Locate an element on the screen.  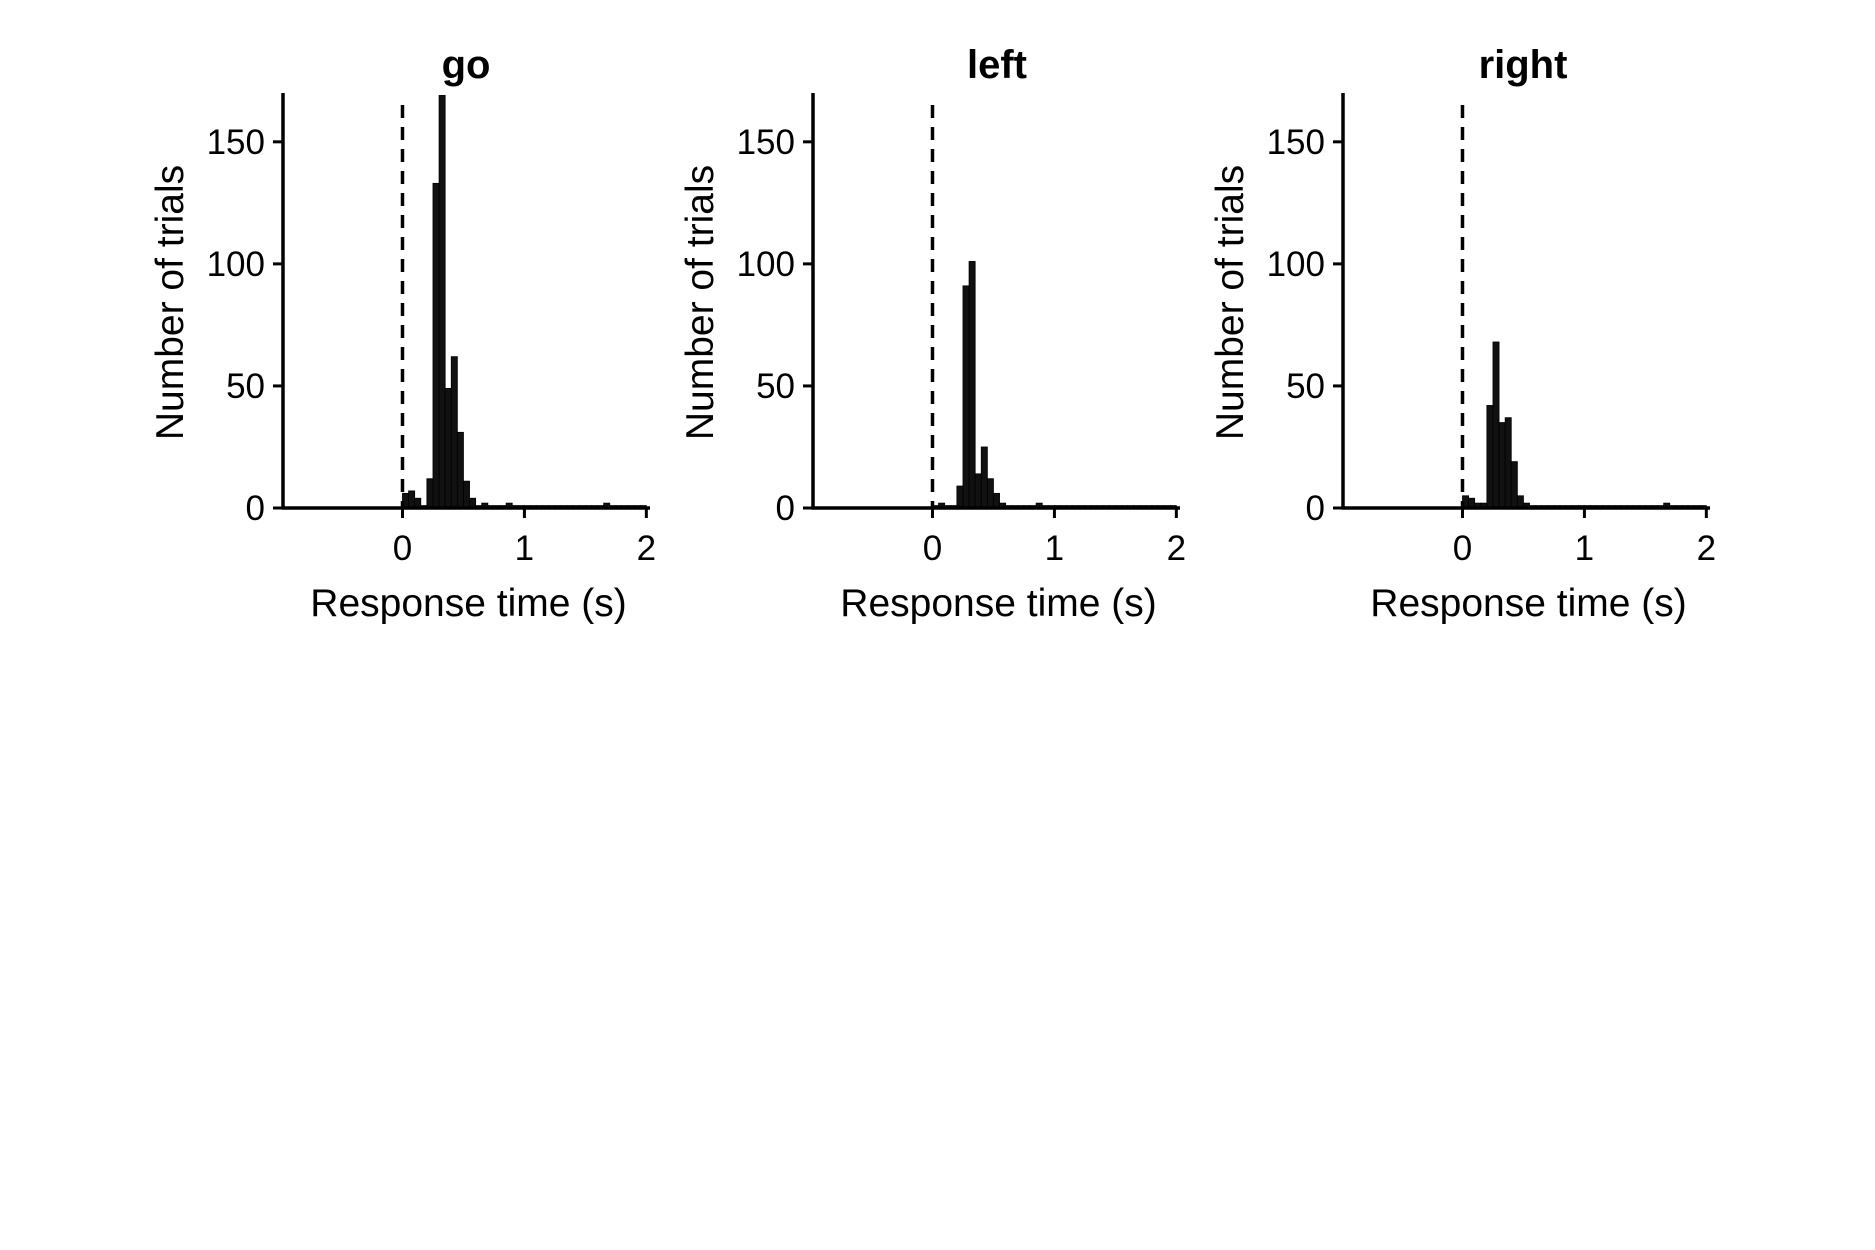
panel-title: go is located at coordinates (466, 65).